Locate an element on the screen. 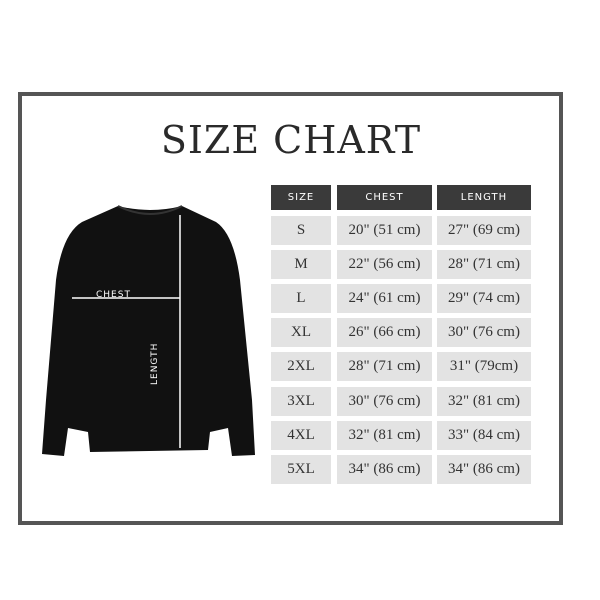 Image resolution: width=600 pixels, height=600 pixels. cell-size: XL is located at coordinates (301, 333).